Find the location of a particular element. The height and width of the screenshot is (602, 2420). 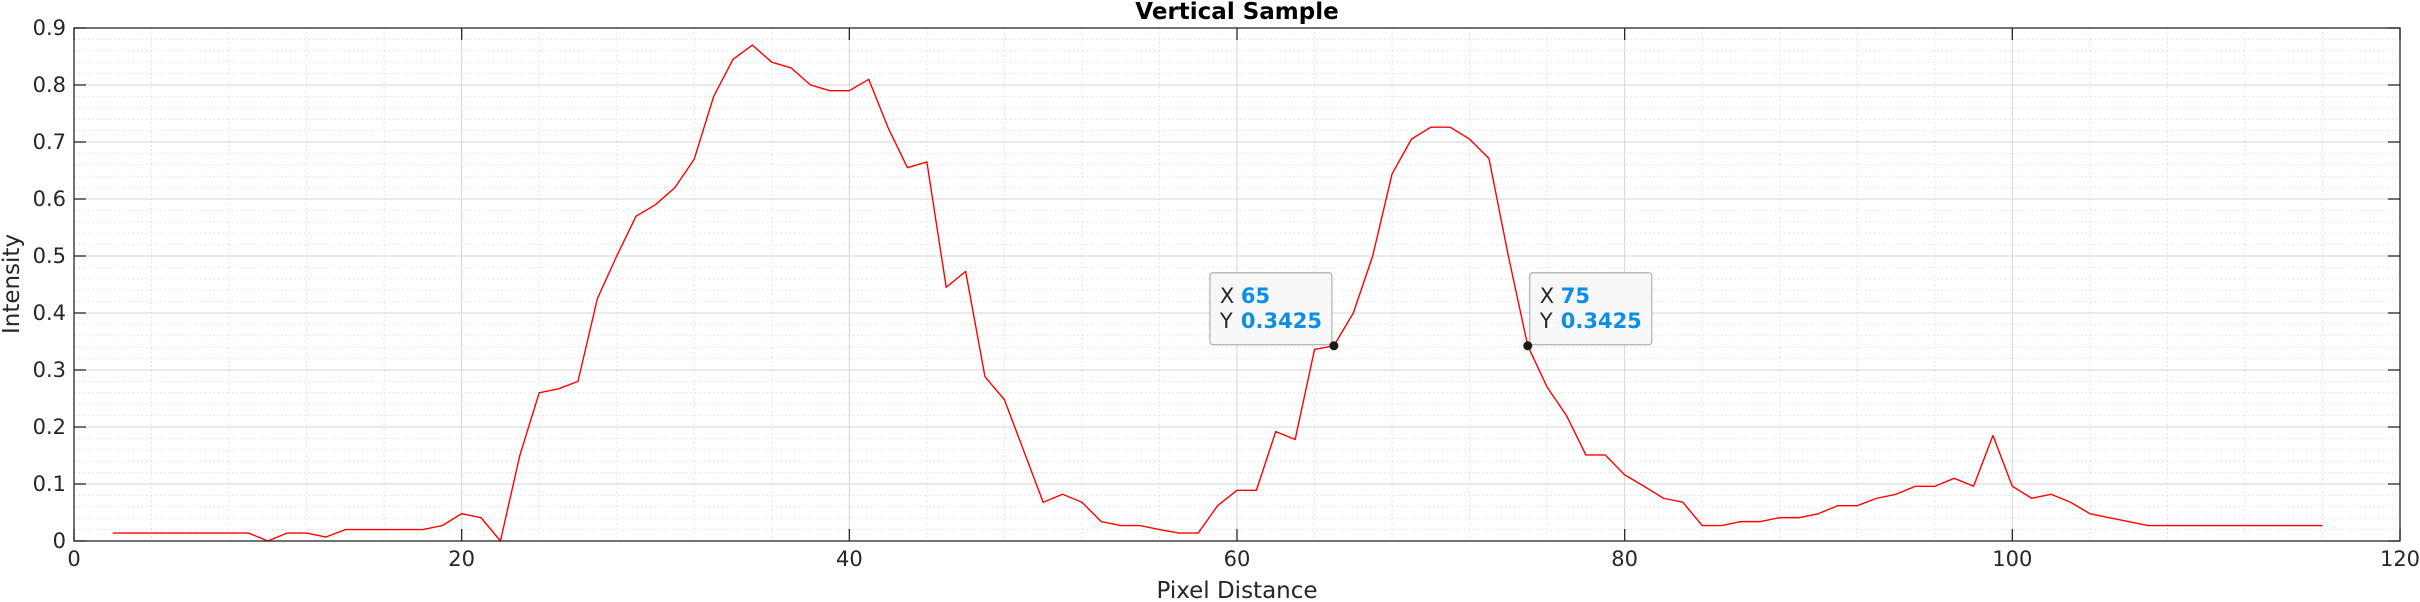

x-tick-label: 60 is located at coordinates (1237, 559).